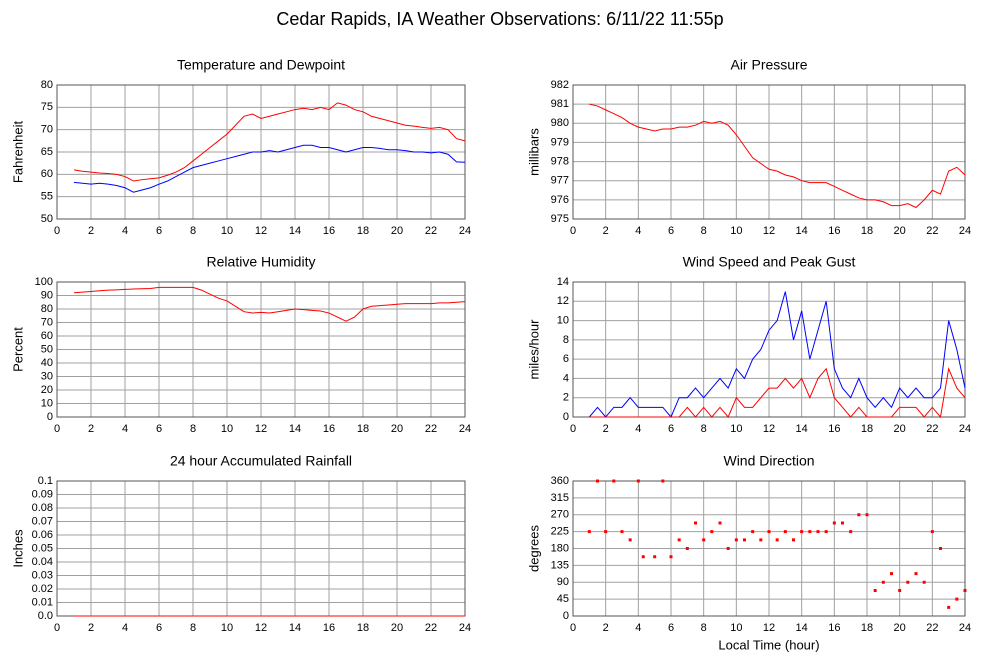  Describe the element at coordinates (566, 340) in the screenshot. I see `y-tick-label: 8` at that location.